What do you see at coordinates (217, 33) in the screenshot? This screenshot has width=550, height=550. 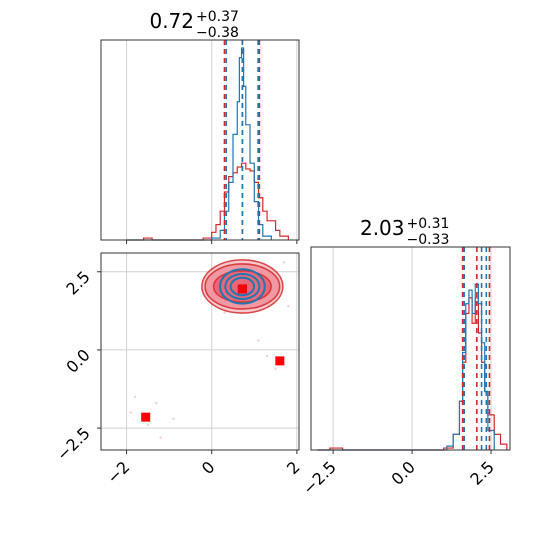 I see `title-param-1-minus: −0.38` at bounding box center [217, 33].